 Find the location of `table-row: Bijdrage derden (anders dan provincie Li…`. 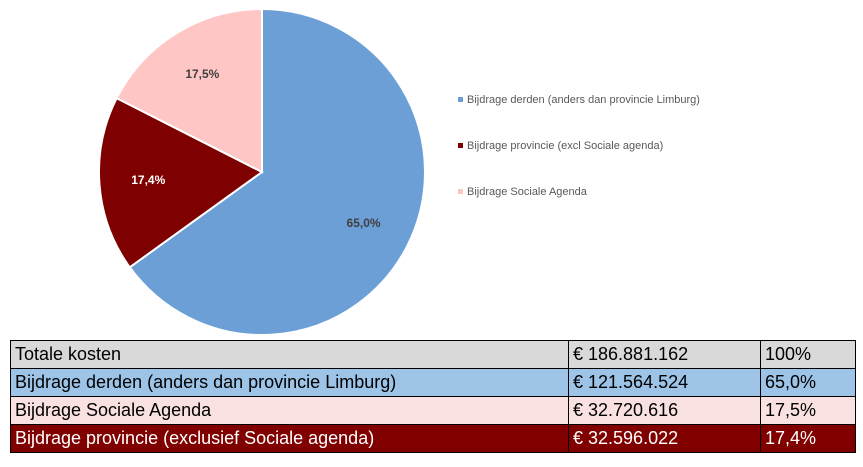

table-row: Bijdrage derden (anders dan provincie Li… is located at coordinates (433, 382).